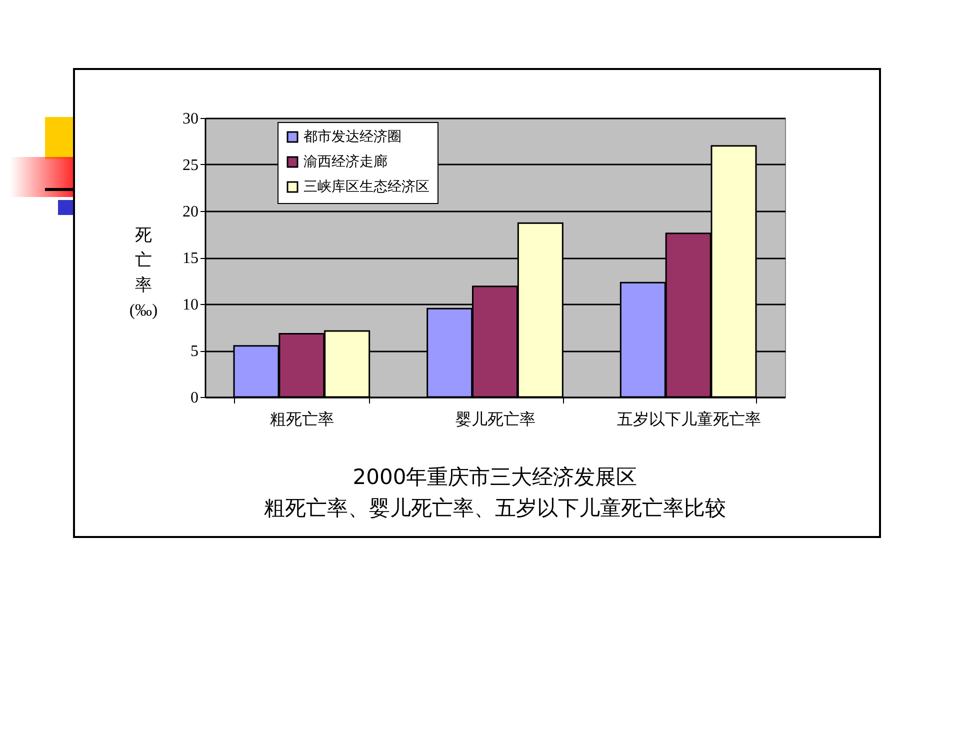  I want to click on x-tick-label: 婴儿死亡率, so click(496, 419).